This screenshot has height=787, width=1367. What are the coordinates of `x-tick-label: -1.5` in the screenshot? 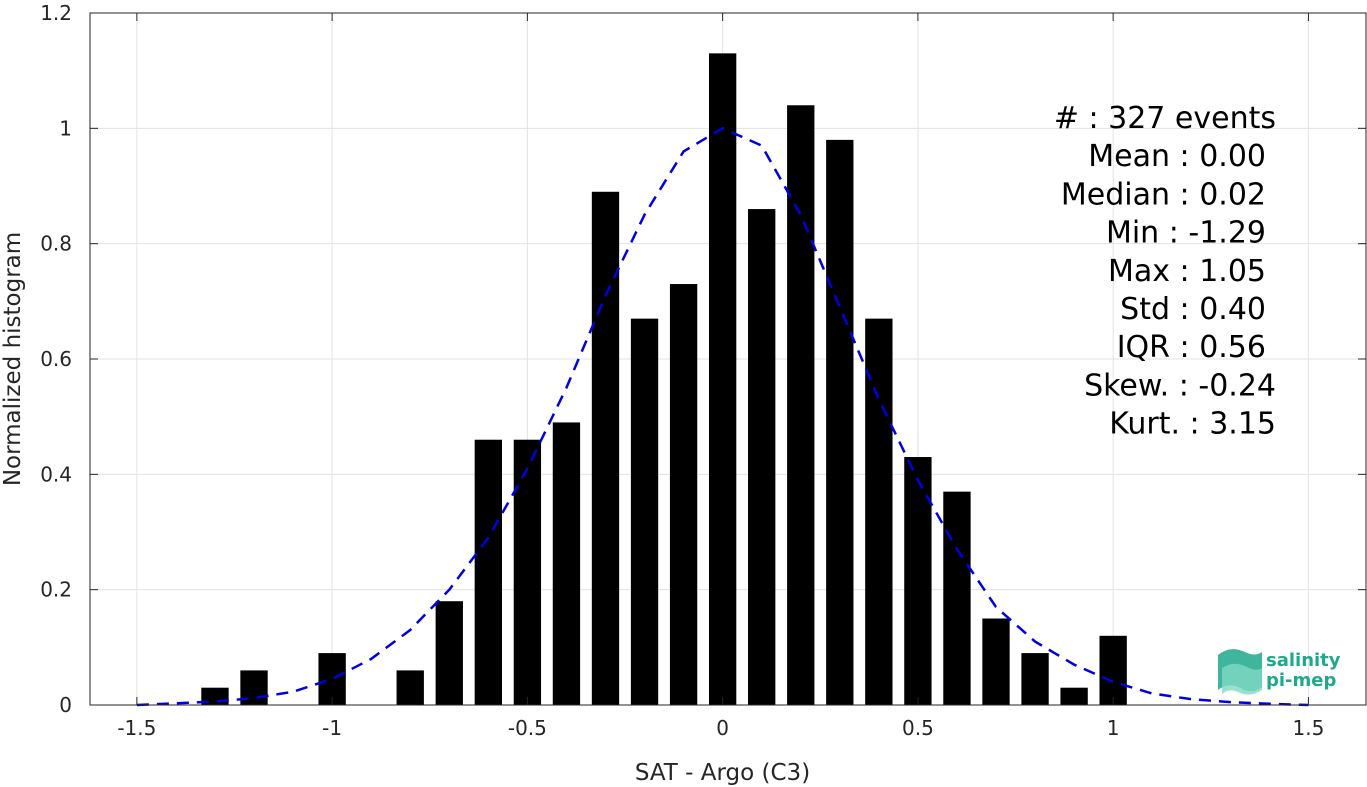 It's located at (136, 728).